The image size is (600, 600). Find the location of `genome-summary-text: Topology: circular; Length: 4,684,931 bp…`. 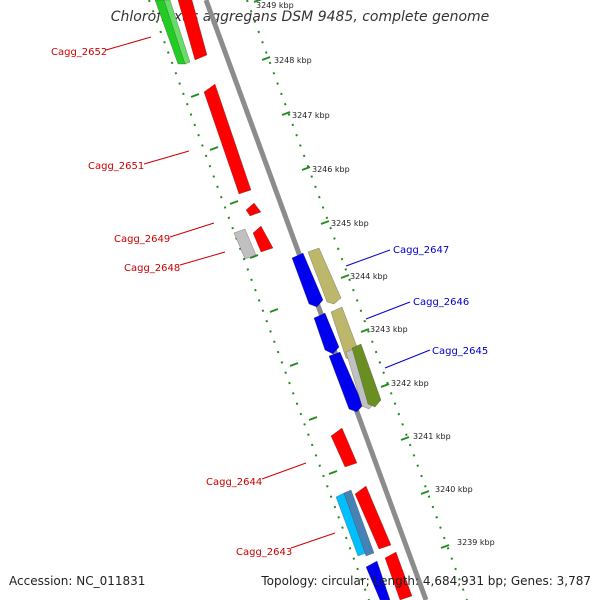

genome-summary-text: Topology: circular; Length: 4,684,931 bp… is located at coordinates (426, 581).